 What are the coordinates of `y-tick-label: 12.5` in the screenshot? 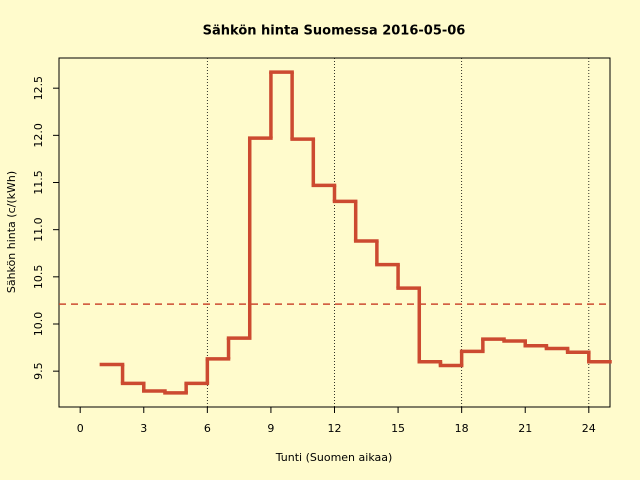 It's located at (38, 88).